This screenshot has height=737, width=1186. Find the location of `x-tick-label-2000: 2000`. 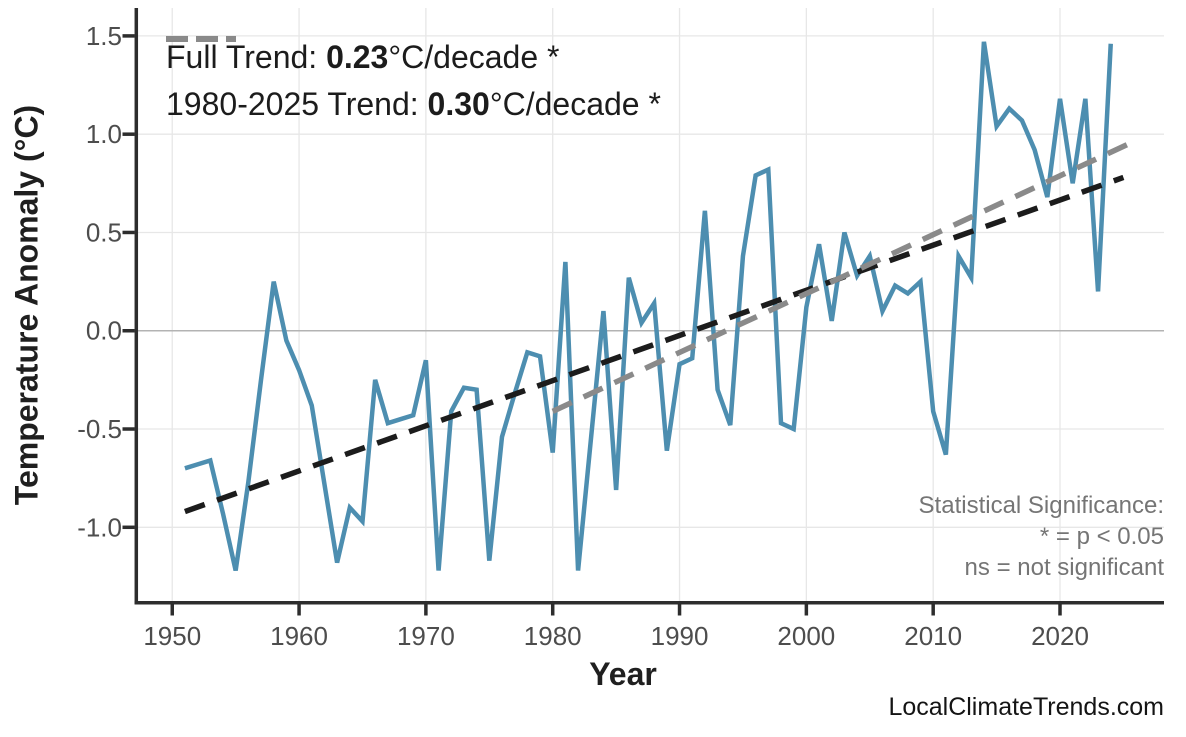

x-tick-label-2000: 2000 is located at coordinates (806, 636).